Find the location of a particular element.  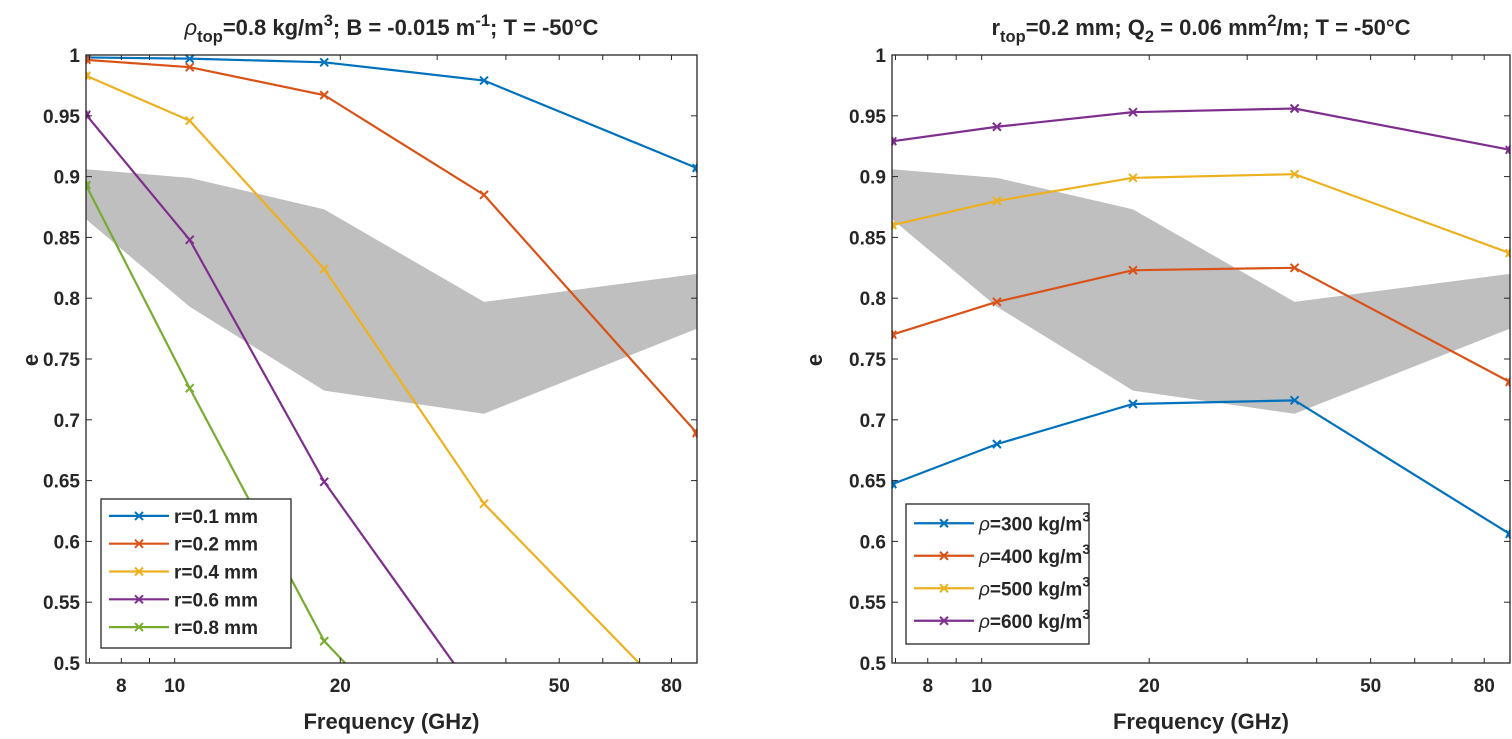

legend-label: ρ=600 kg/m3 is located at coordinates (1034, 620).